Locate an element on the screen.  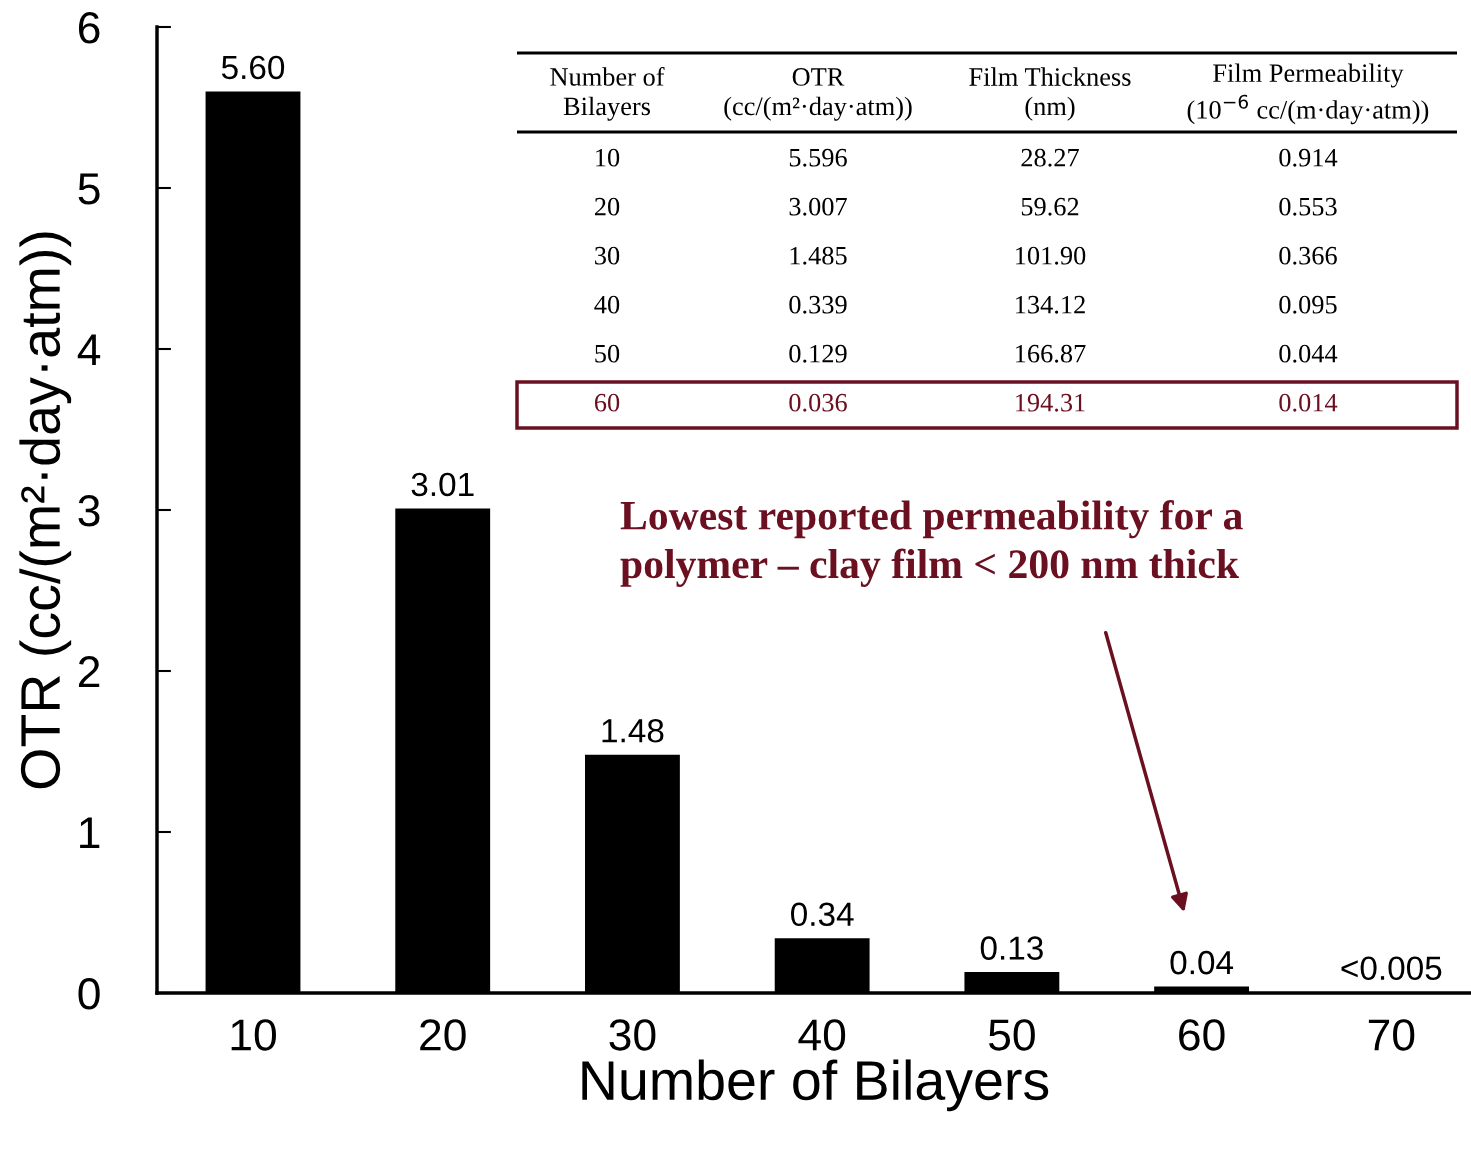
x-tick-label: 50 is located at coordinates (1011, 1035).